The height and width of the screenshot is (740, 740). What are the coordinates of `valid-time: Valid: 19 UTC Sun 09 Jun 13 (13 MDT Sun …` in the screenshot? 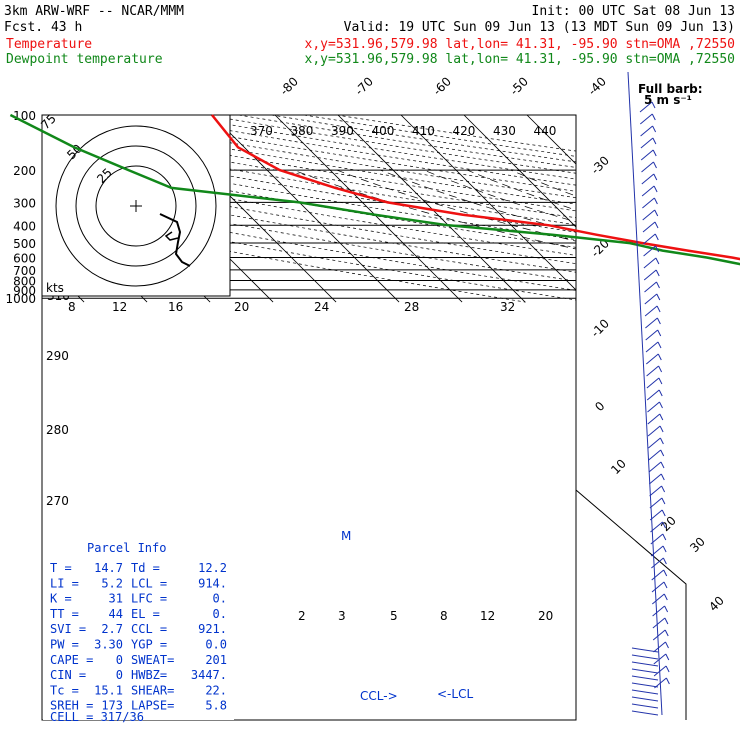 It's located at (539, 27).